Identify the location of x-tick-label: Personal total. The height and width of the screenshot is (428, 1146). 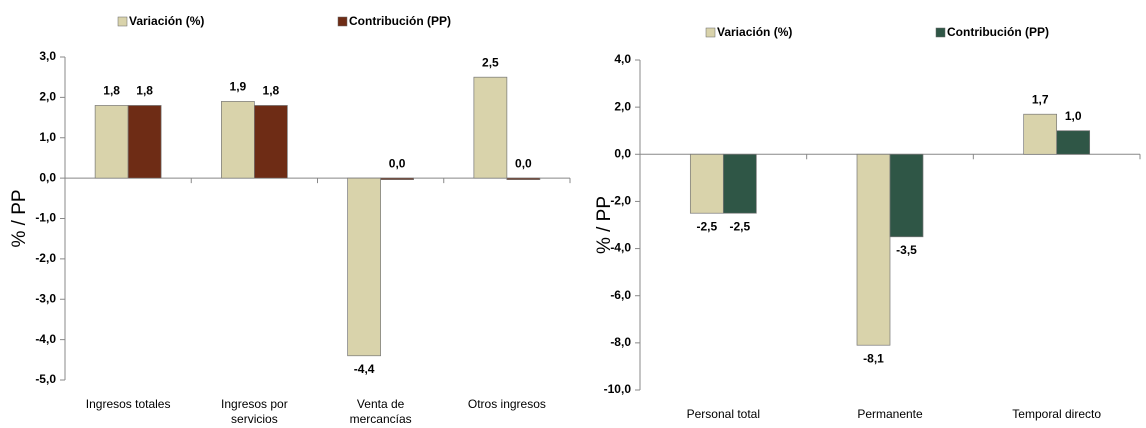
(723, 414).